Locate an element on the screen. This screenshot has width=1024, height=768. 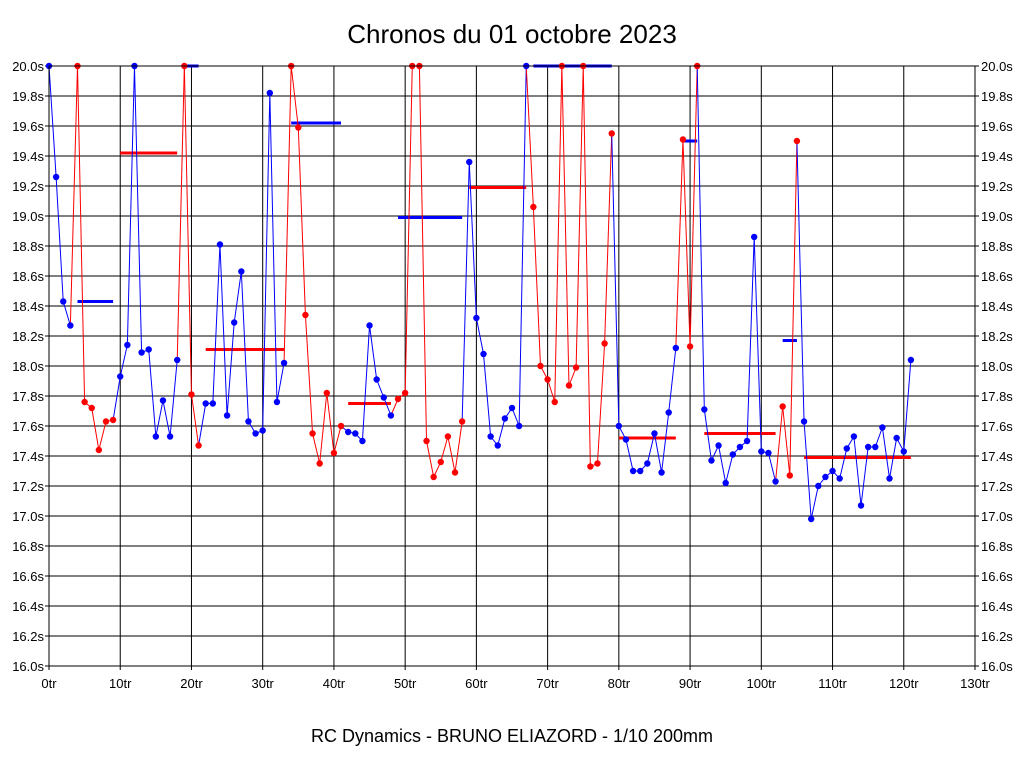
y-tick-label-left: 16.4s is located at coordinates (28, 606).